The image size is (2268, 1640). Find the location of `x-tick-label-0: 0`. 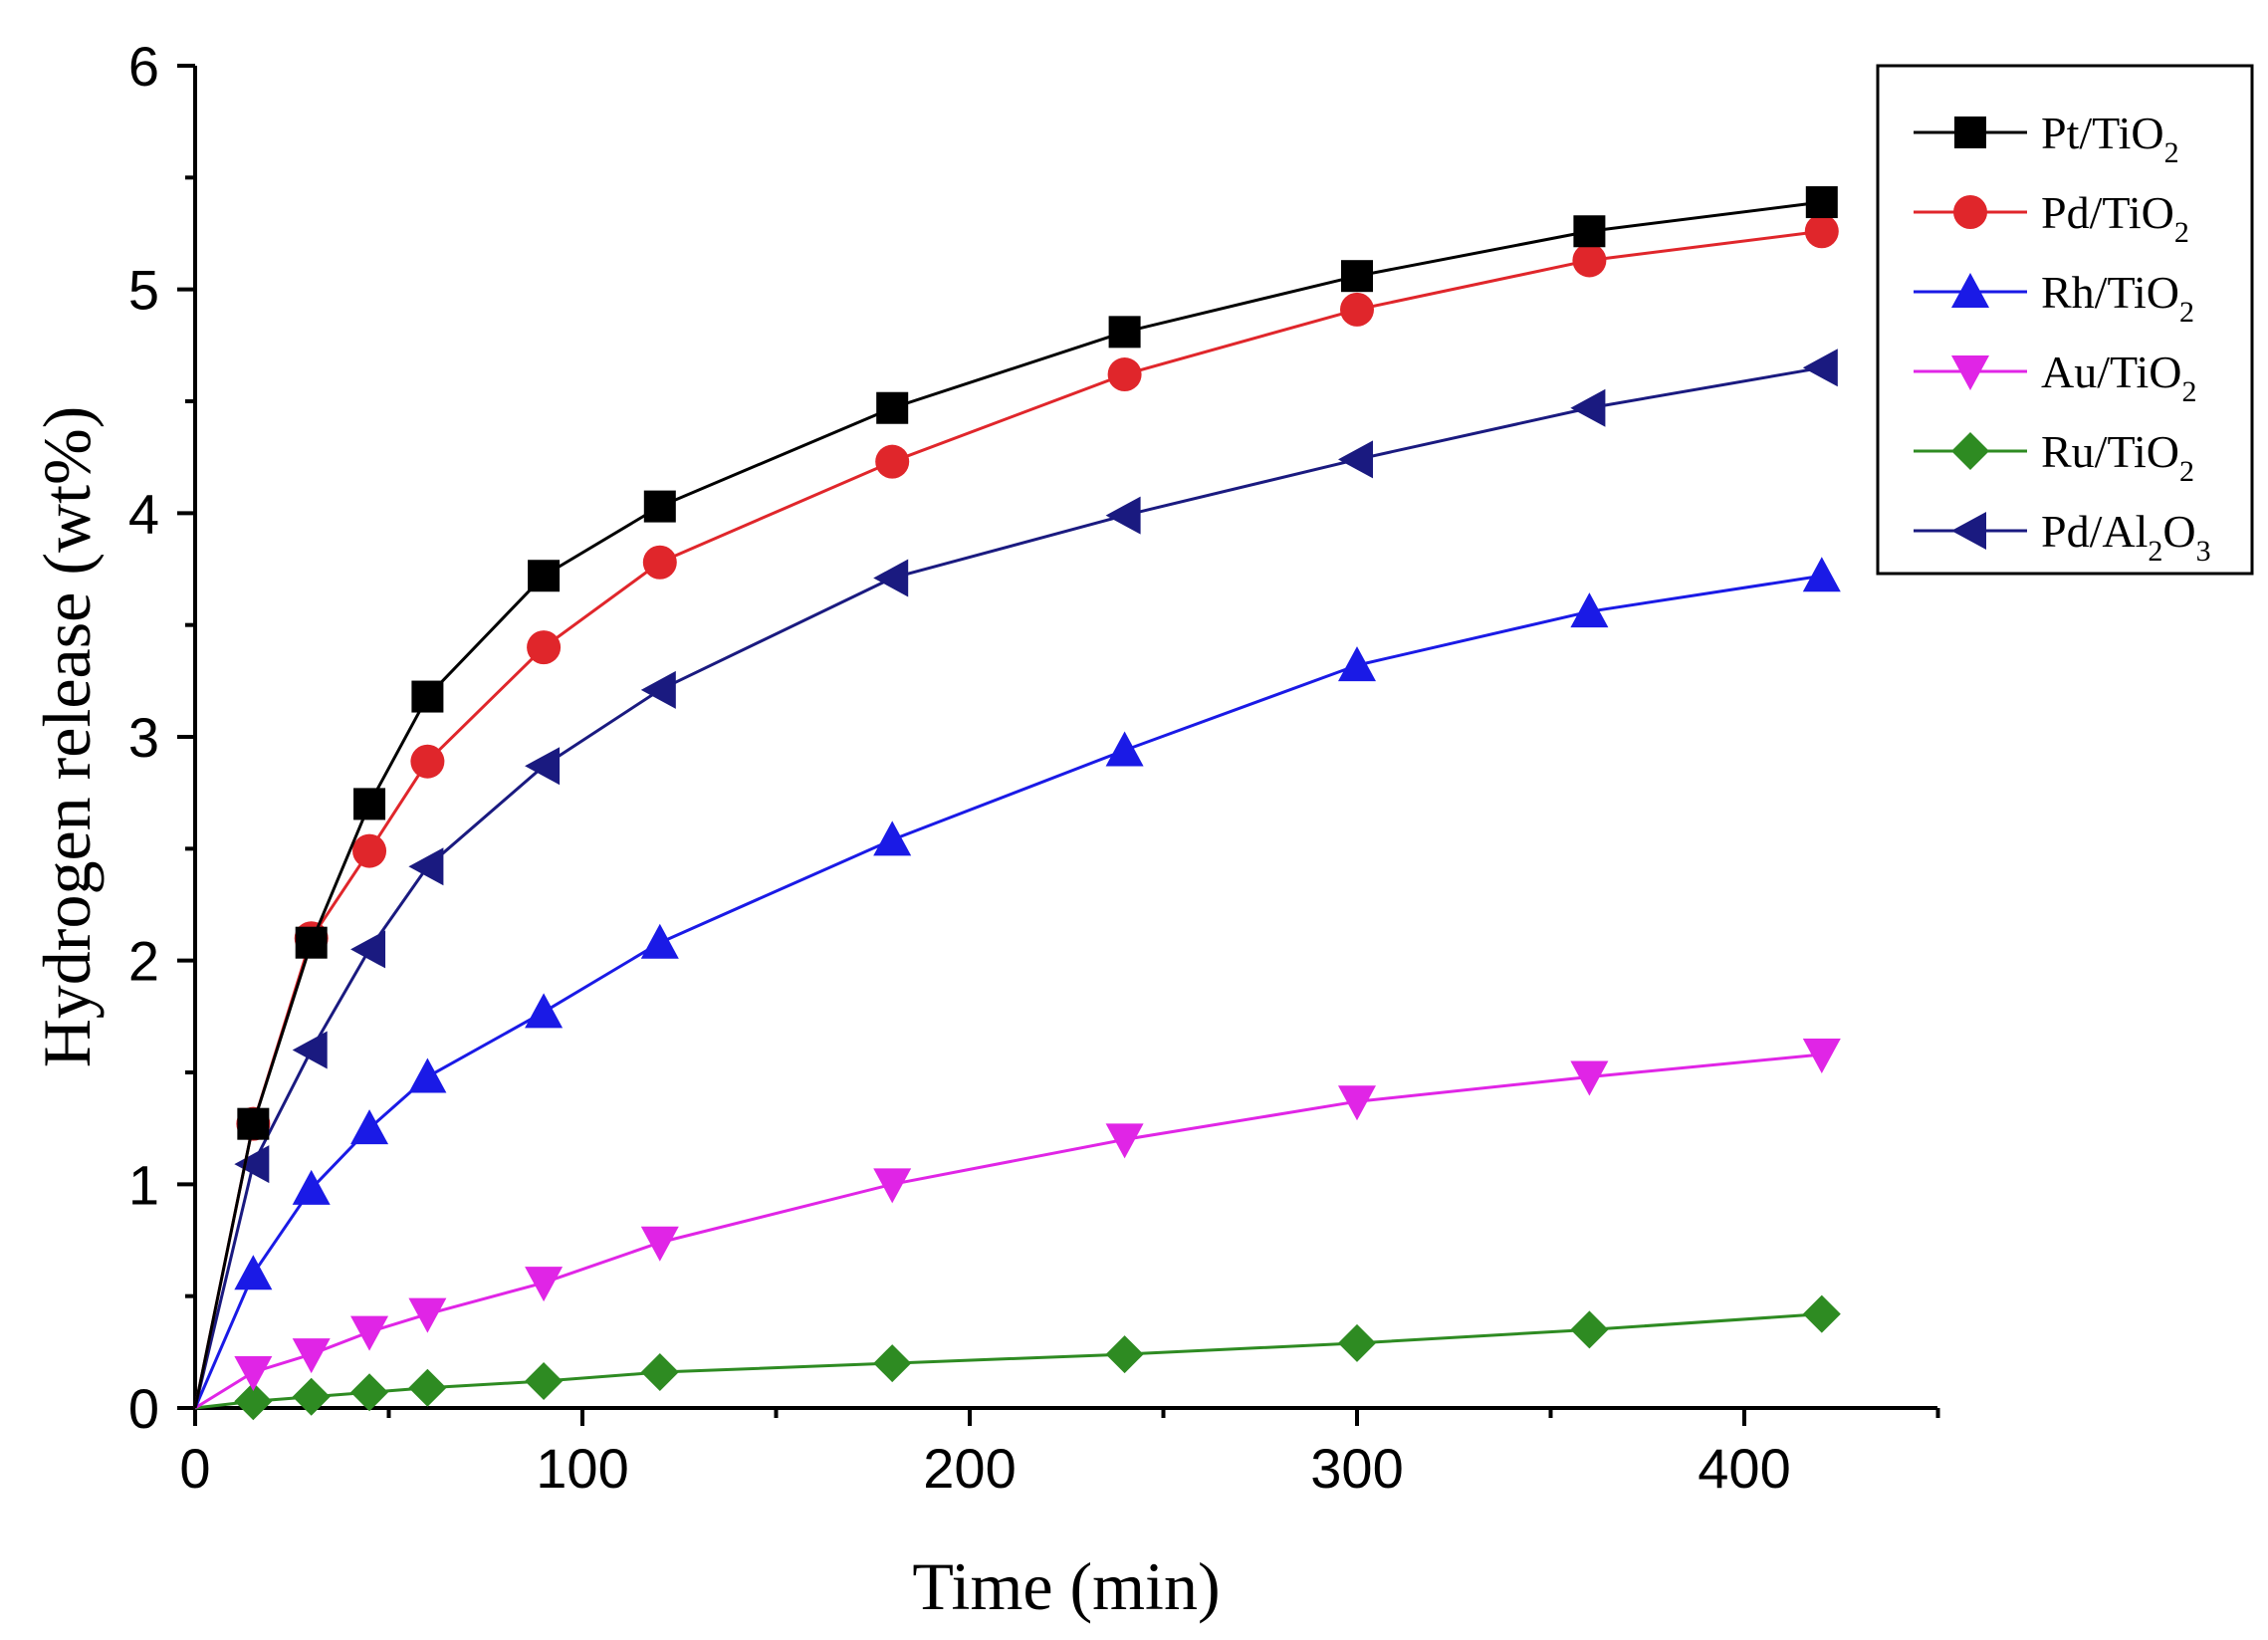

x-tick-label-0: 0 is located at coordinates (194, 1468).